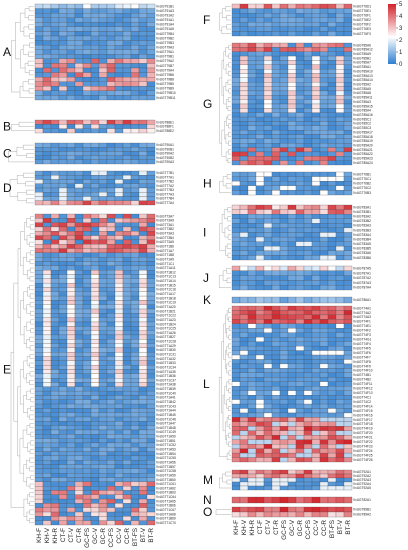 The height and width of the screenshot is (550, 408). I want to click on panel-K, so click(292, 300).